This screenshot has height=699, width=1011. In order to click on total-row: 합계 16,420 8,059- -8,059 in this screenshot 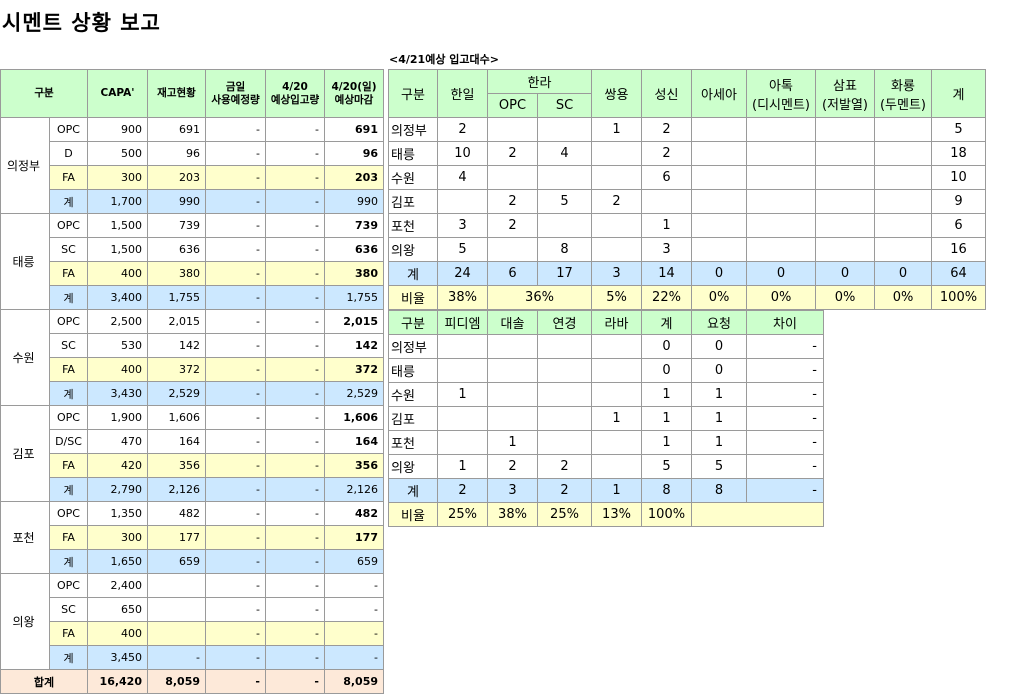, I will do `click(192, 681)`.